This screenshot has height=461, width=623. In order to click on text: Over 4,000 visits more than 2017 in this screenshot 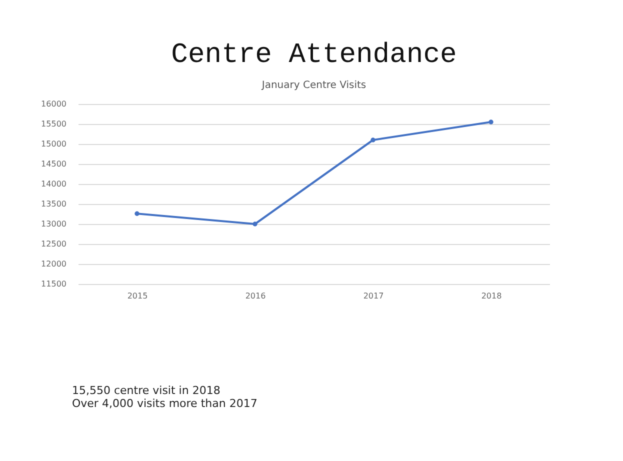, I will do `click(165, 403)`.